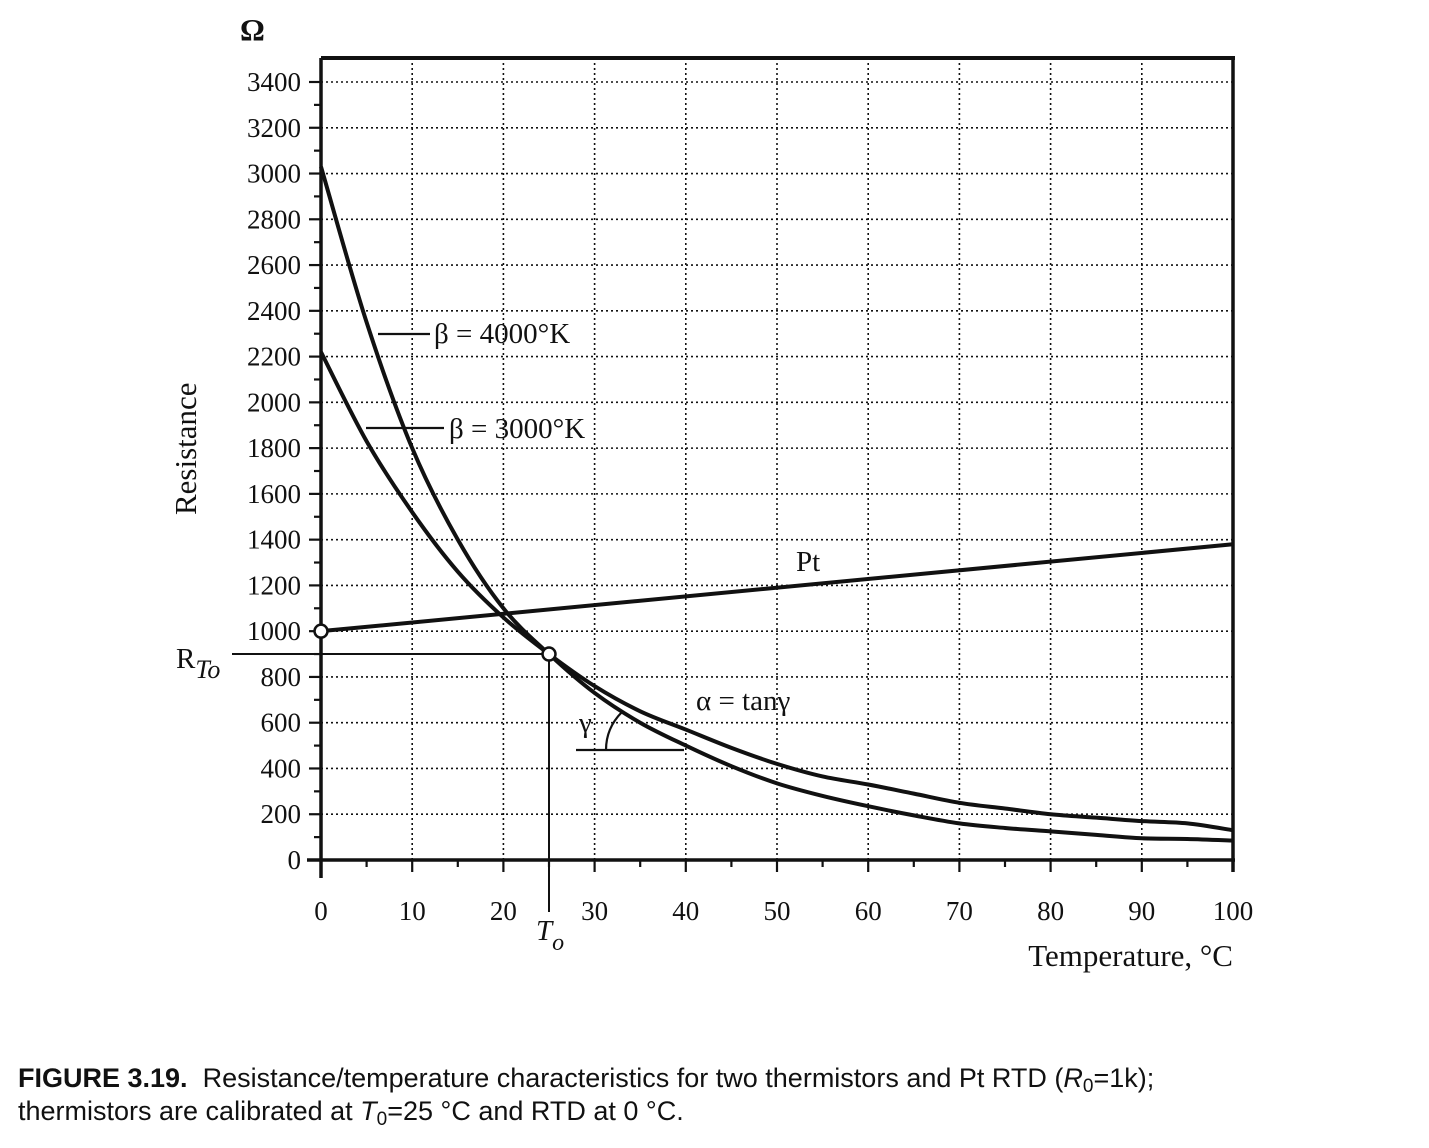  Describe the element at coordinates (535, 1111) in the screenshot. I see `caption-text-2-end: =25 °C and RTD at 0 °C.` at that location.